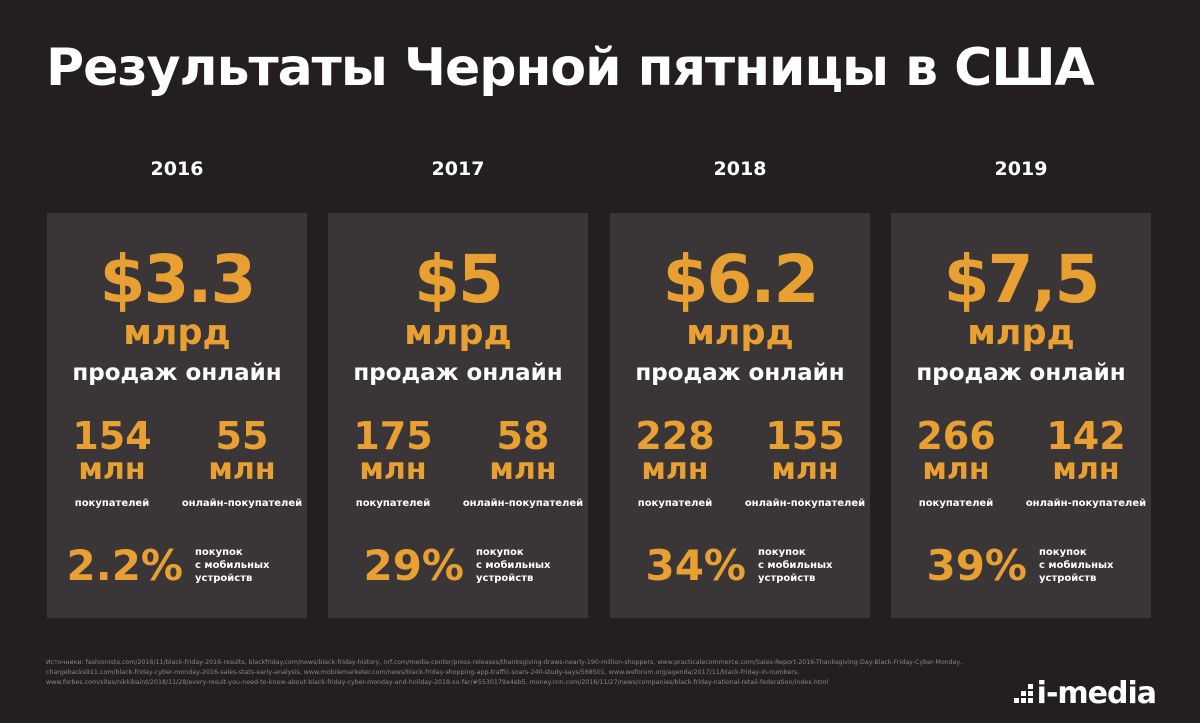 The width and height of the screenshot is (1200, 723). What do you see at coordinates (1021, 169) in the screenshot?
I see `year-label: 2019` at bounding box center [1021, 169].